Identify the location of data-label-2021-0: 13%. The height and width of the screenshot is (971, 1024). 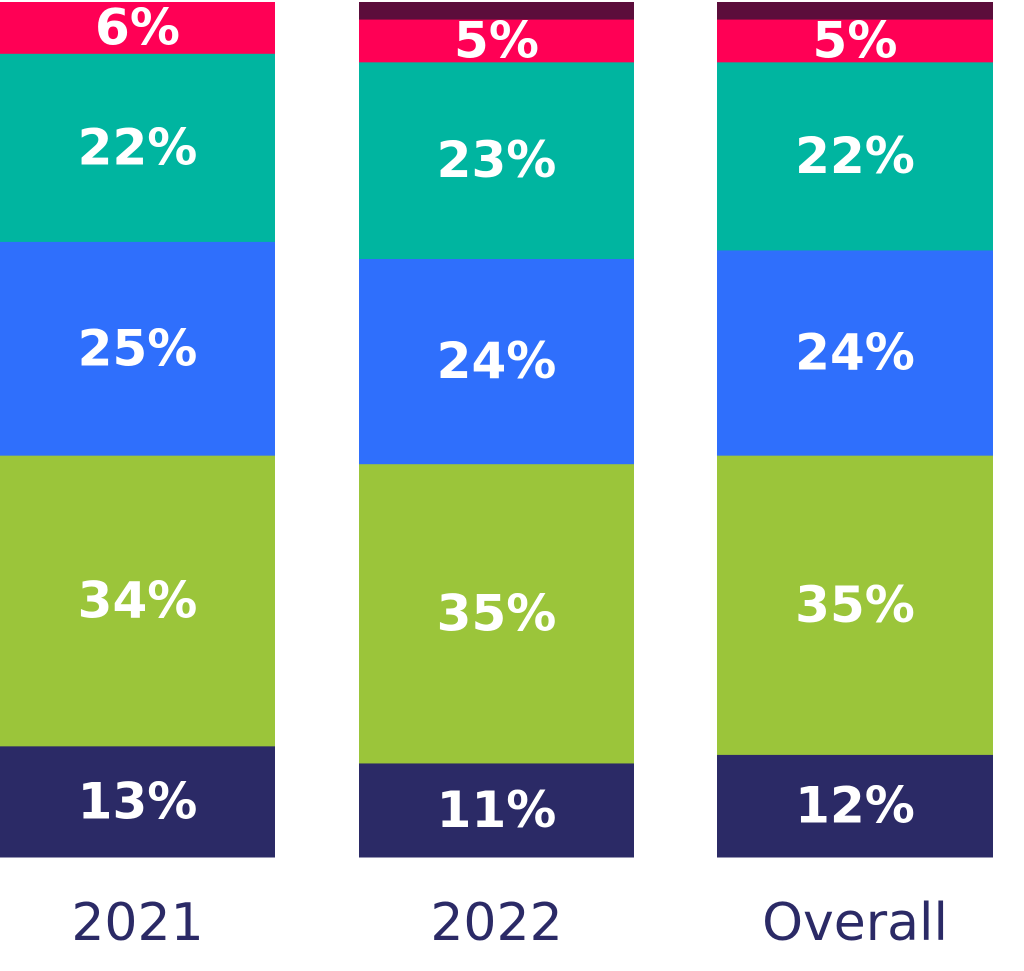
(138, 801).